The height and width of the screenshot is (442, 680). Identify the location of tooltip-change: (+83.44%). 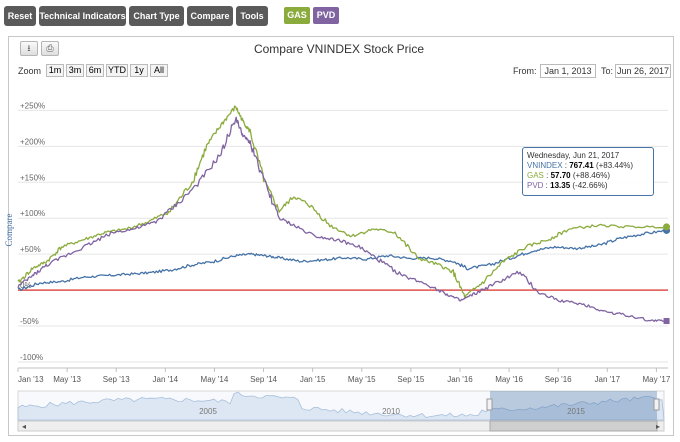
(614, 165).